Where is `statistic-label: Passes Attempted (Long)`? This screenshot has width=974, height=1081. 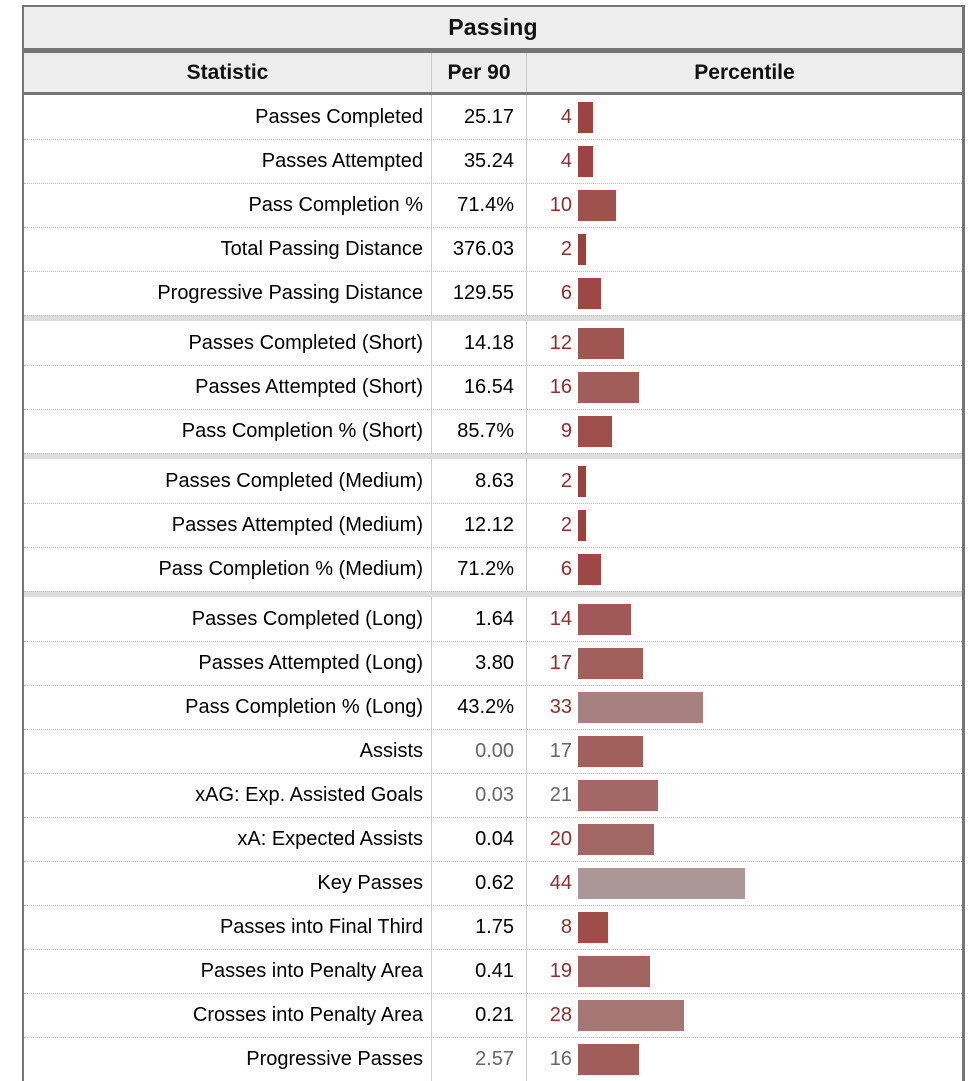 statistic-label: Passes Attempted (Long) is located at coordinates (228, 663).